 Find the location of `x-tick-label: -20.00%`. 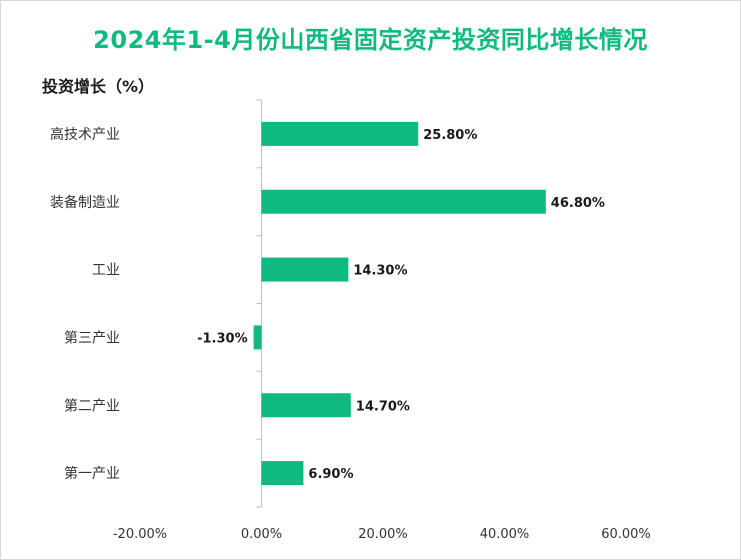

x-tick-label: -20.00% is located at coordinates (140, 534).